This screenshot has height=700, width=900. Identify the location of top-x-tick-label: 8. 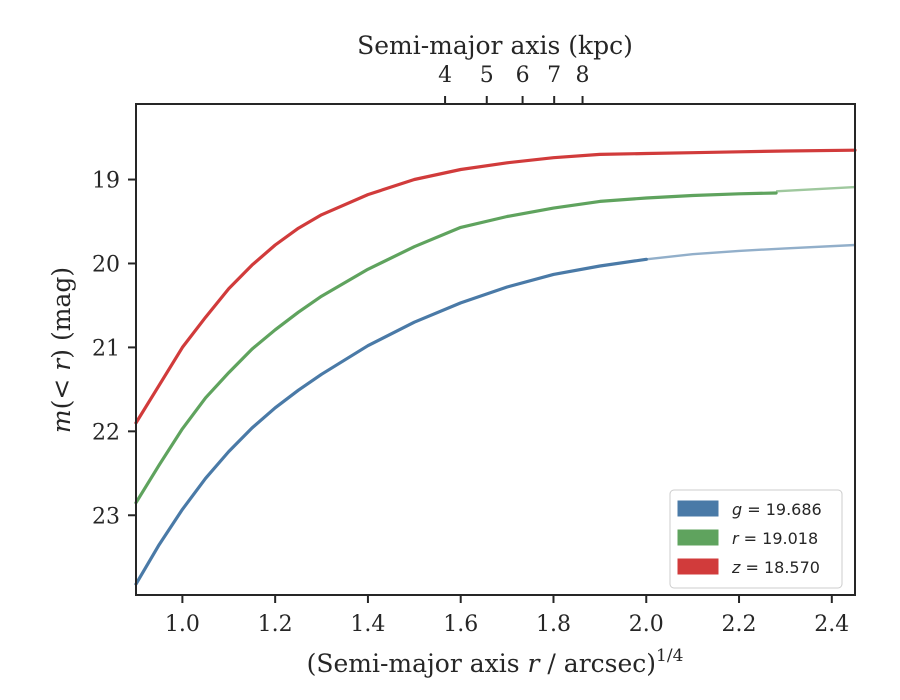
(583, 75).